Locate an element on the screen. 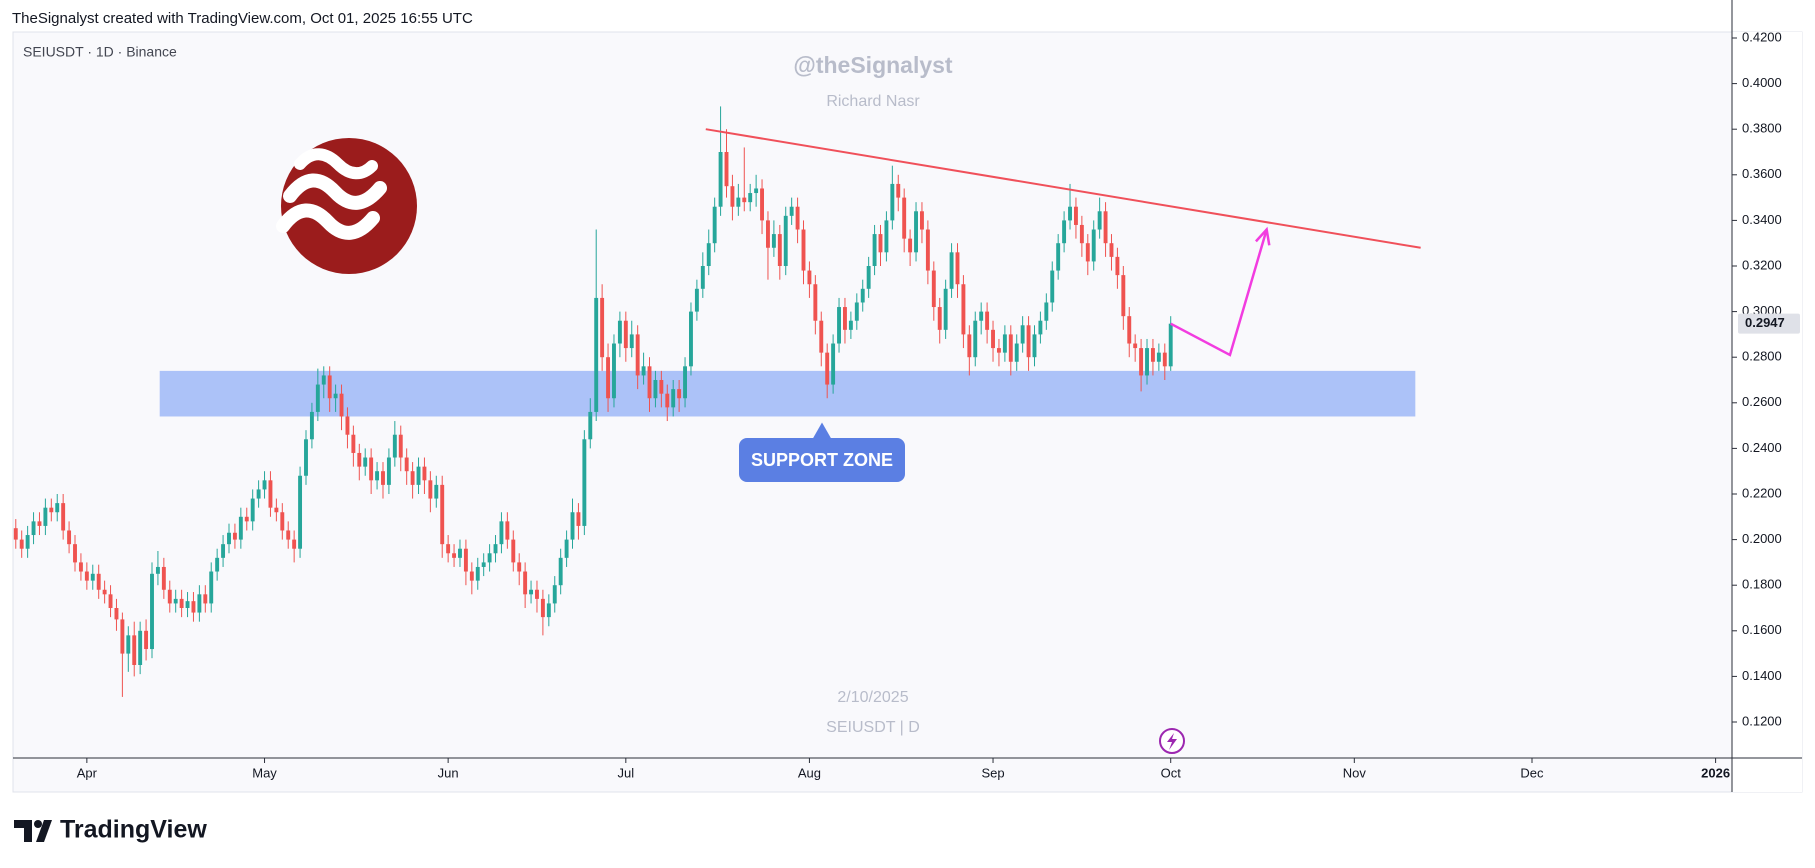 The image size is (1815, 868). y-tick-label: 0.3400 is located at coordinates (1762, 219).